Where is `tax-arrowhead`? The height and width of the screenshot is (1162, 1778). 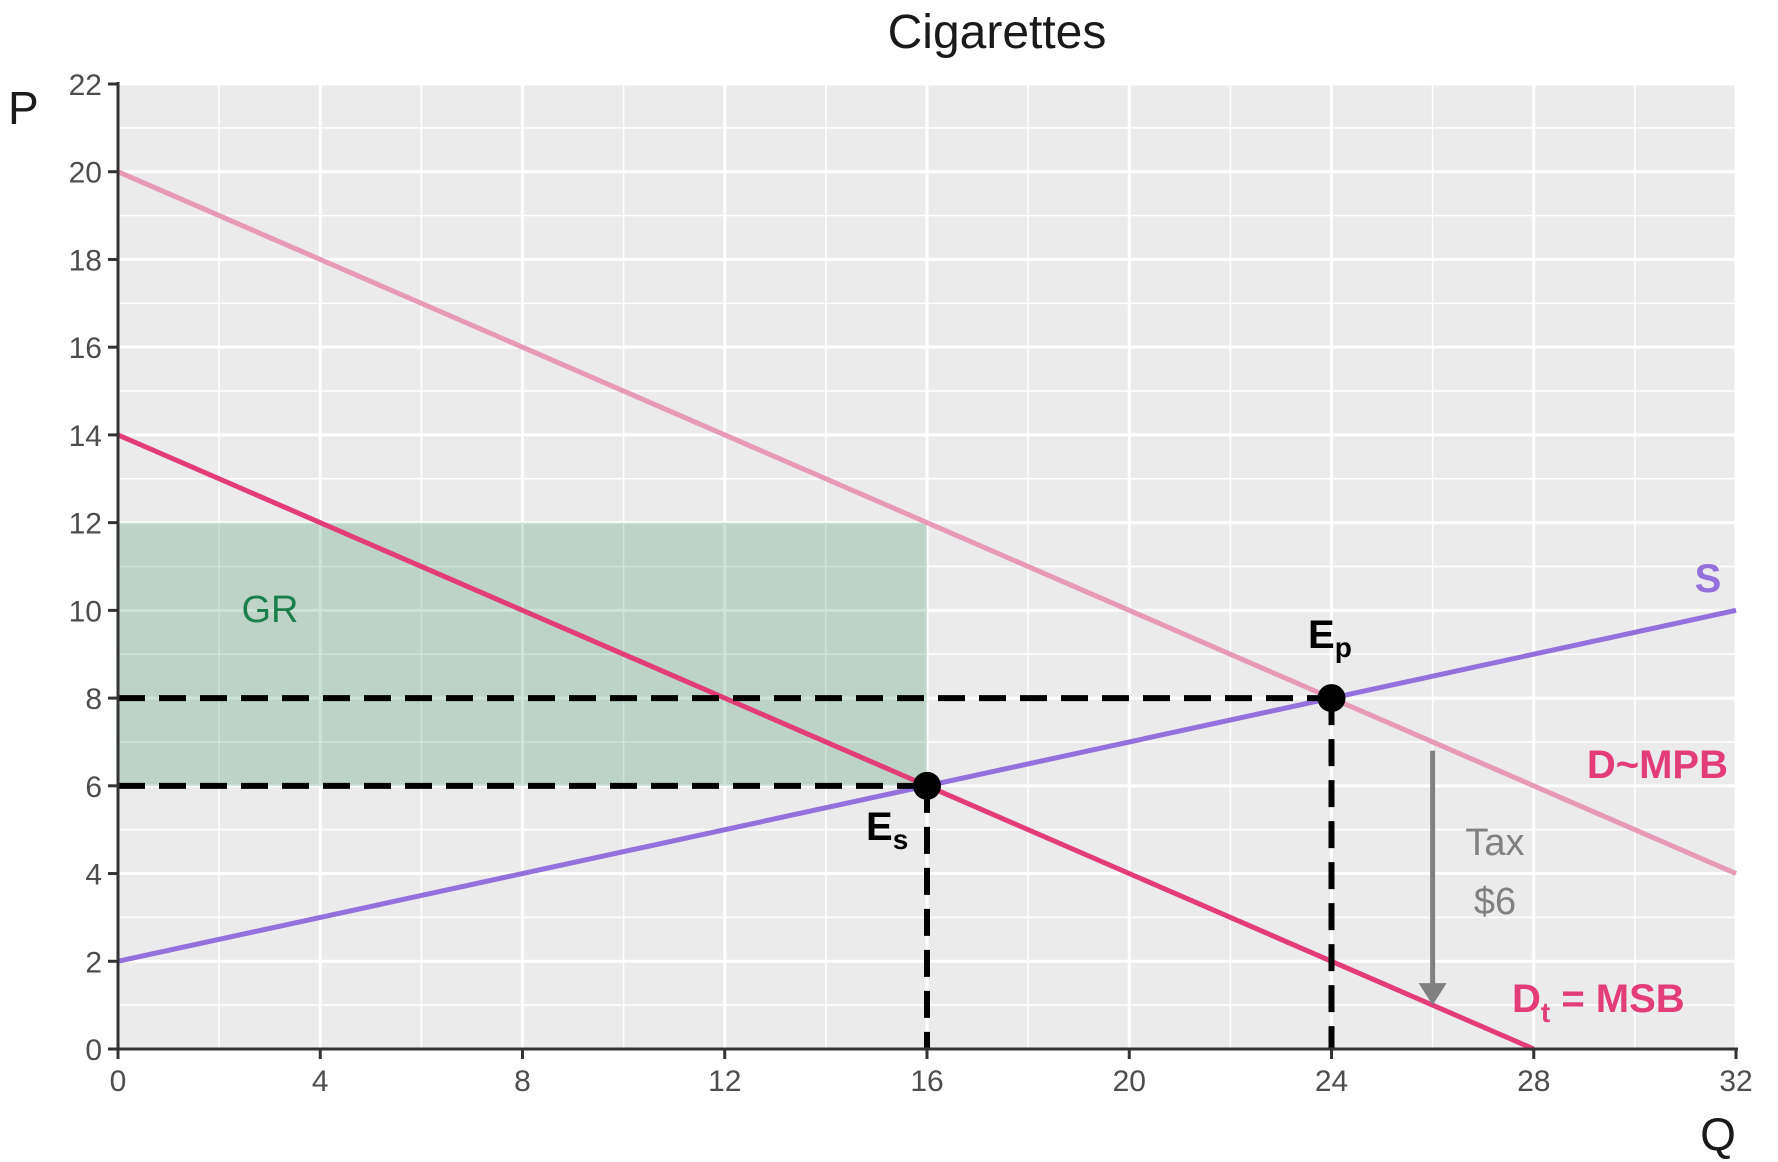
tax-arrowhead is located at coordinates (1432, 994).